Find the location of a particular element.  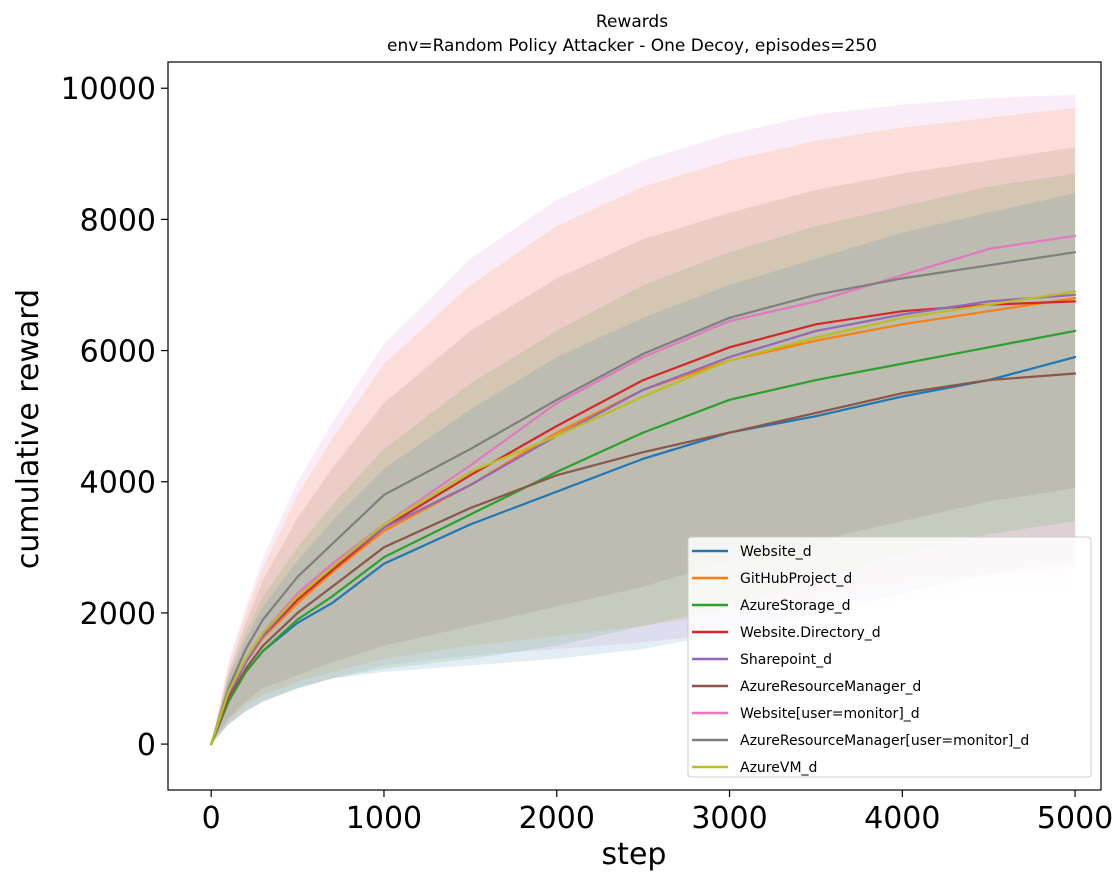

legend-label-6: Website[user=monitor]_d is located at coordinates (830, 714).